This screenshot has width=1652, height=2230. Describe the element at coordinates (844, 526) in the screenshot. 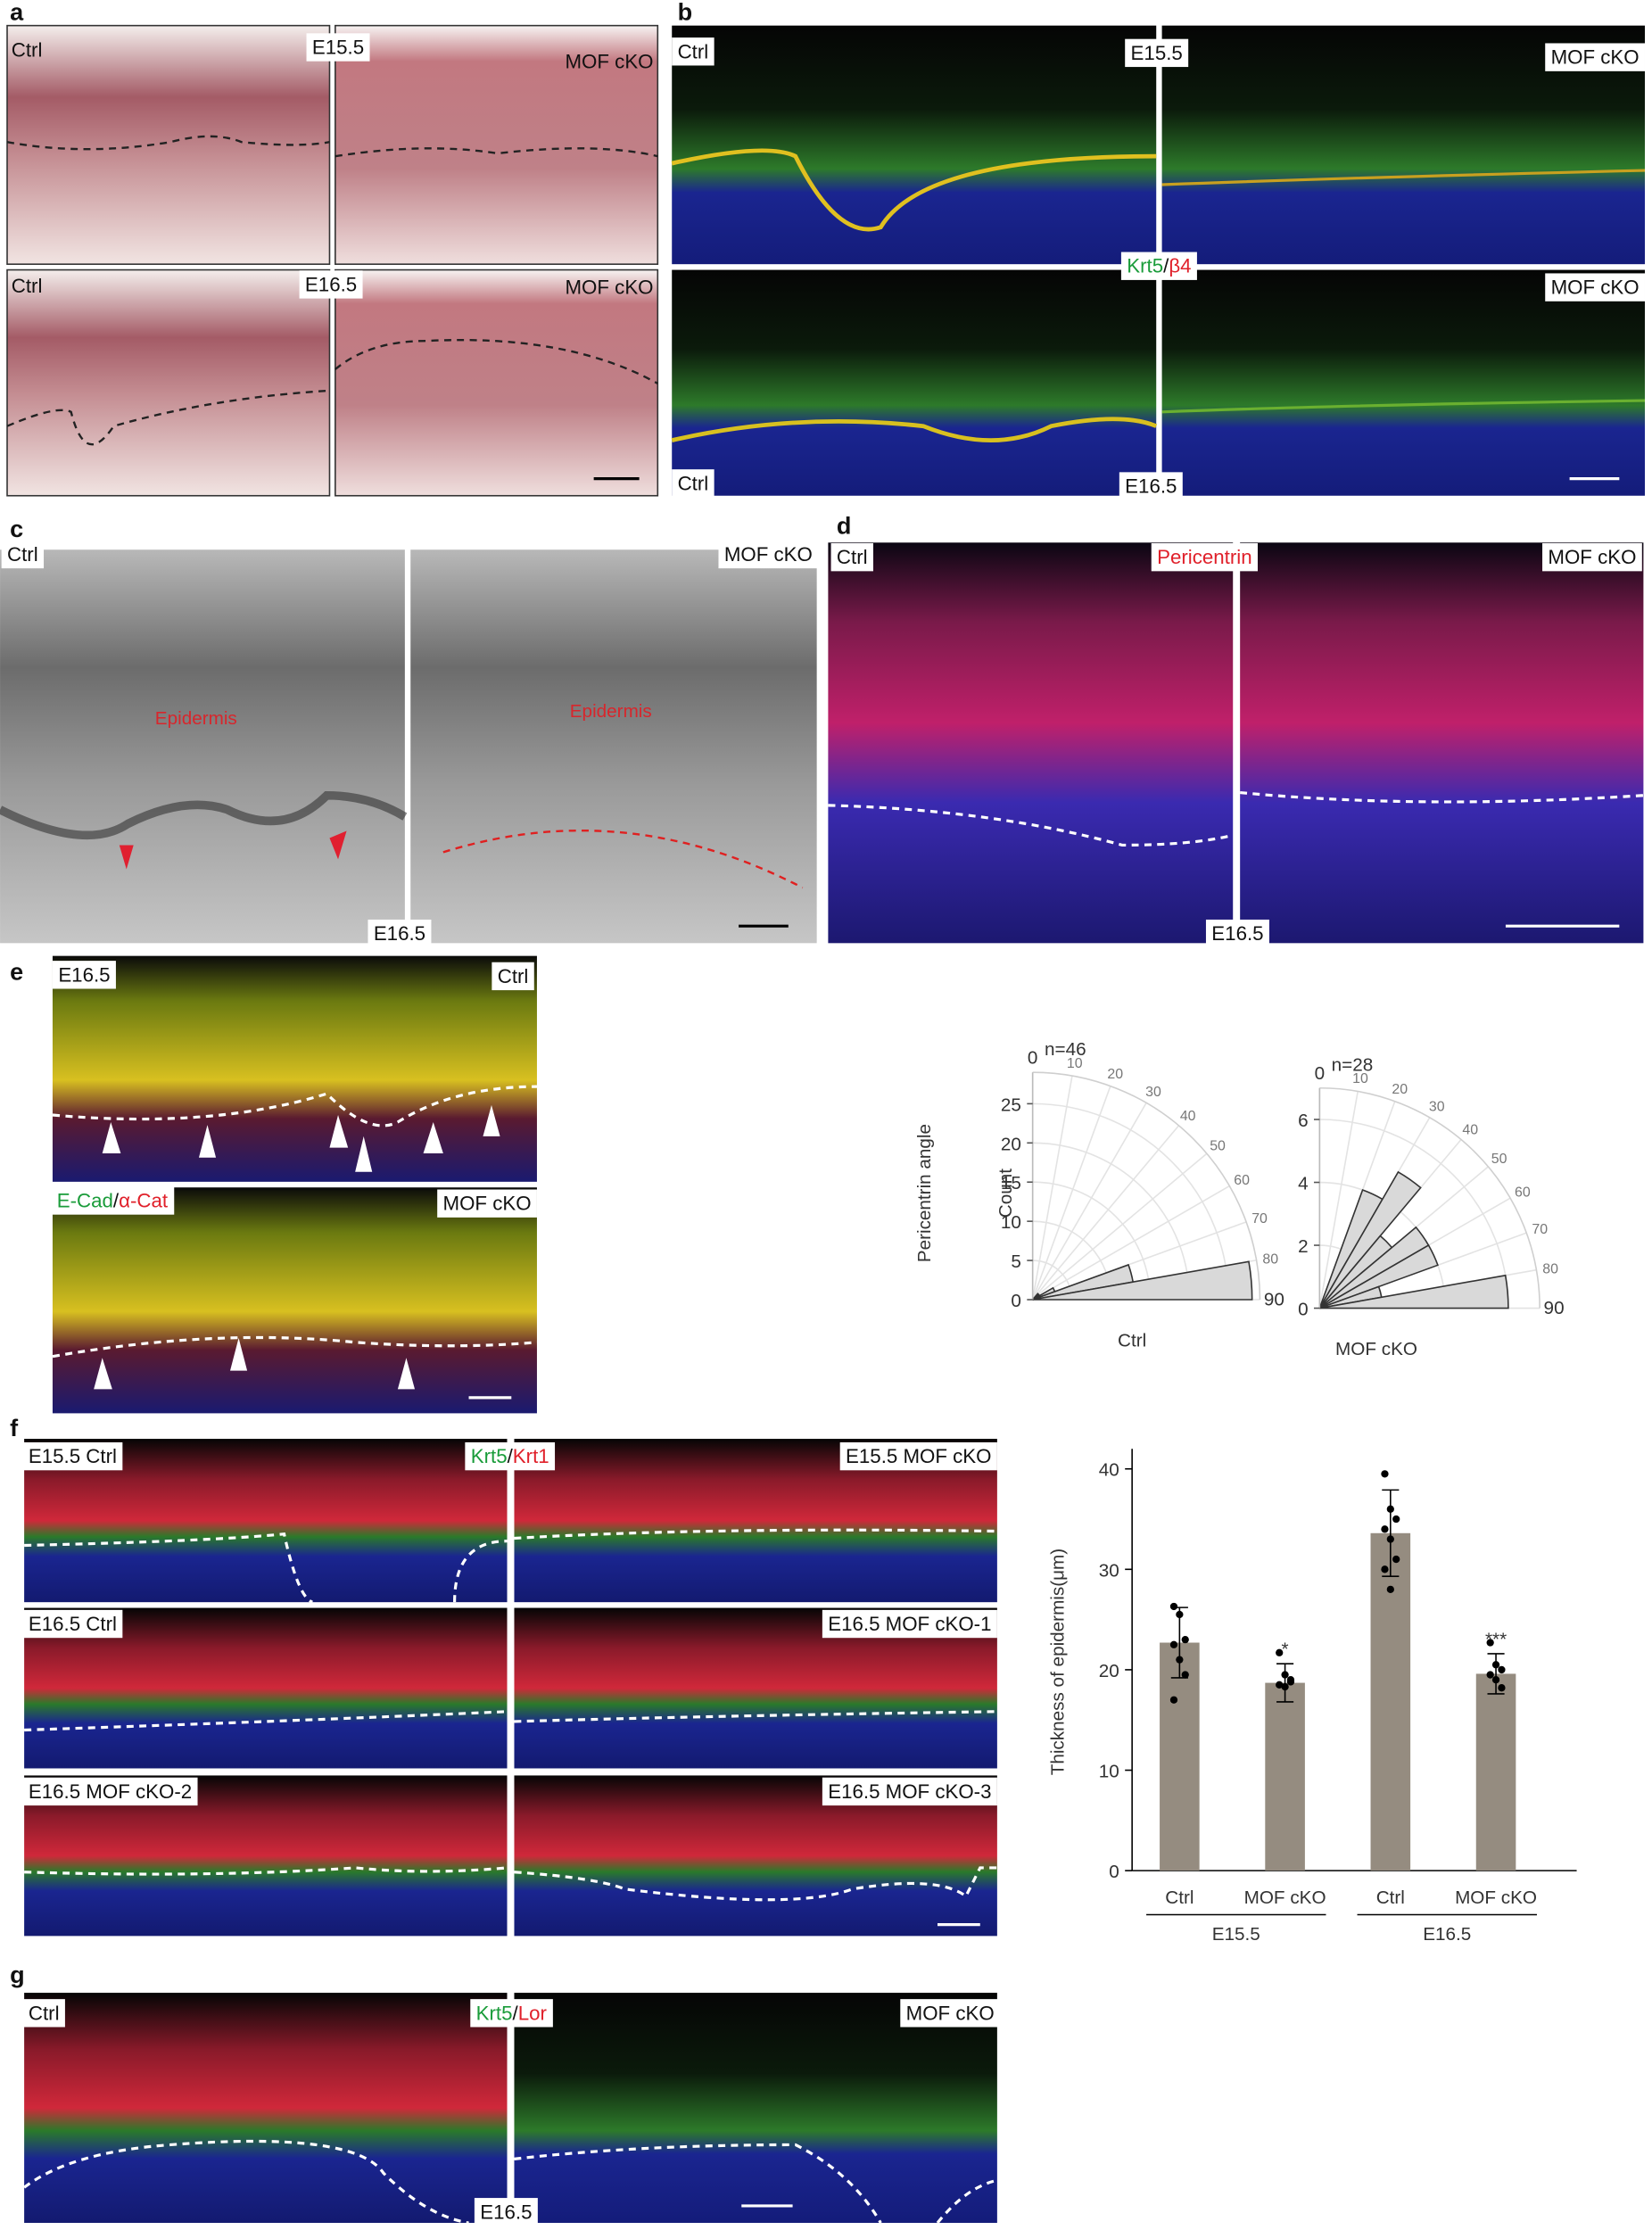

I see `panel-label: d` at that location.